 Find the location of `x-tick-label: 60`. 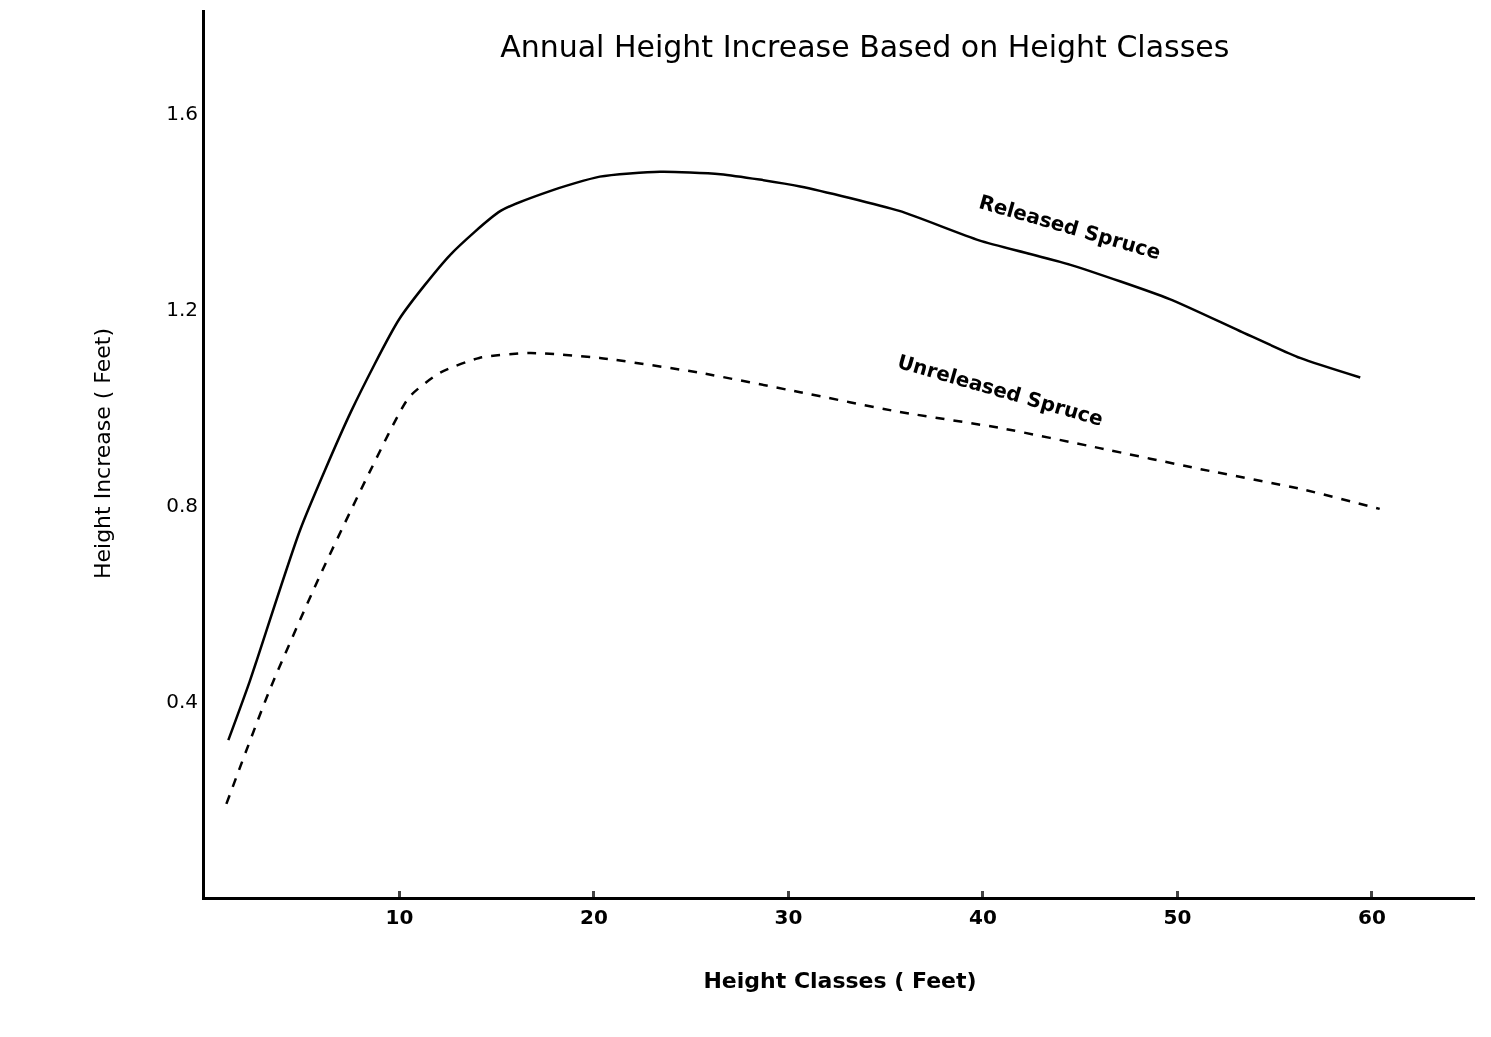

x-tick-label: 60 is located at coordinates (1372, 917).